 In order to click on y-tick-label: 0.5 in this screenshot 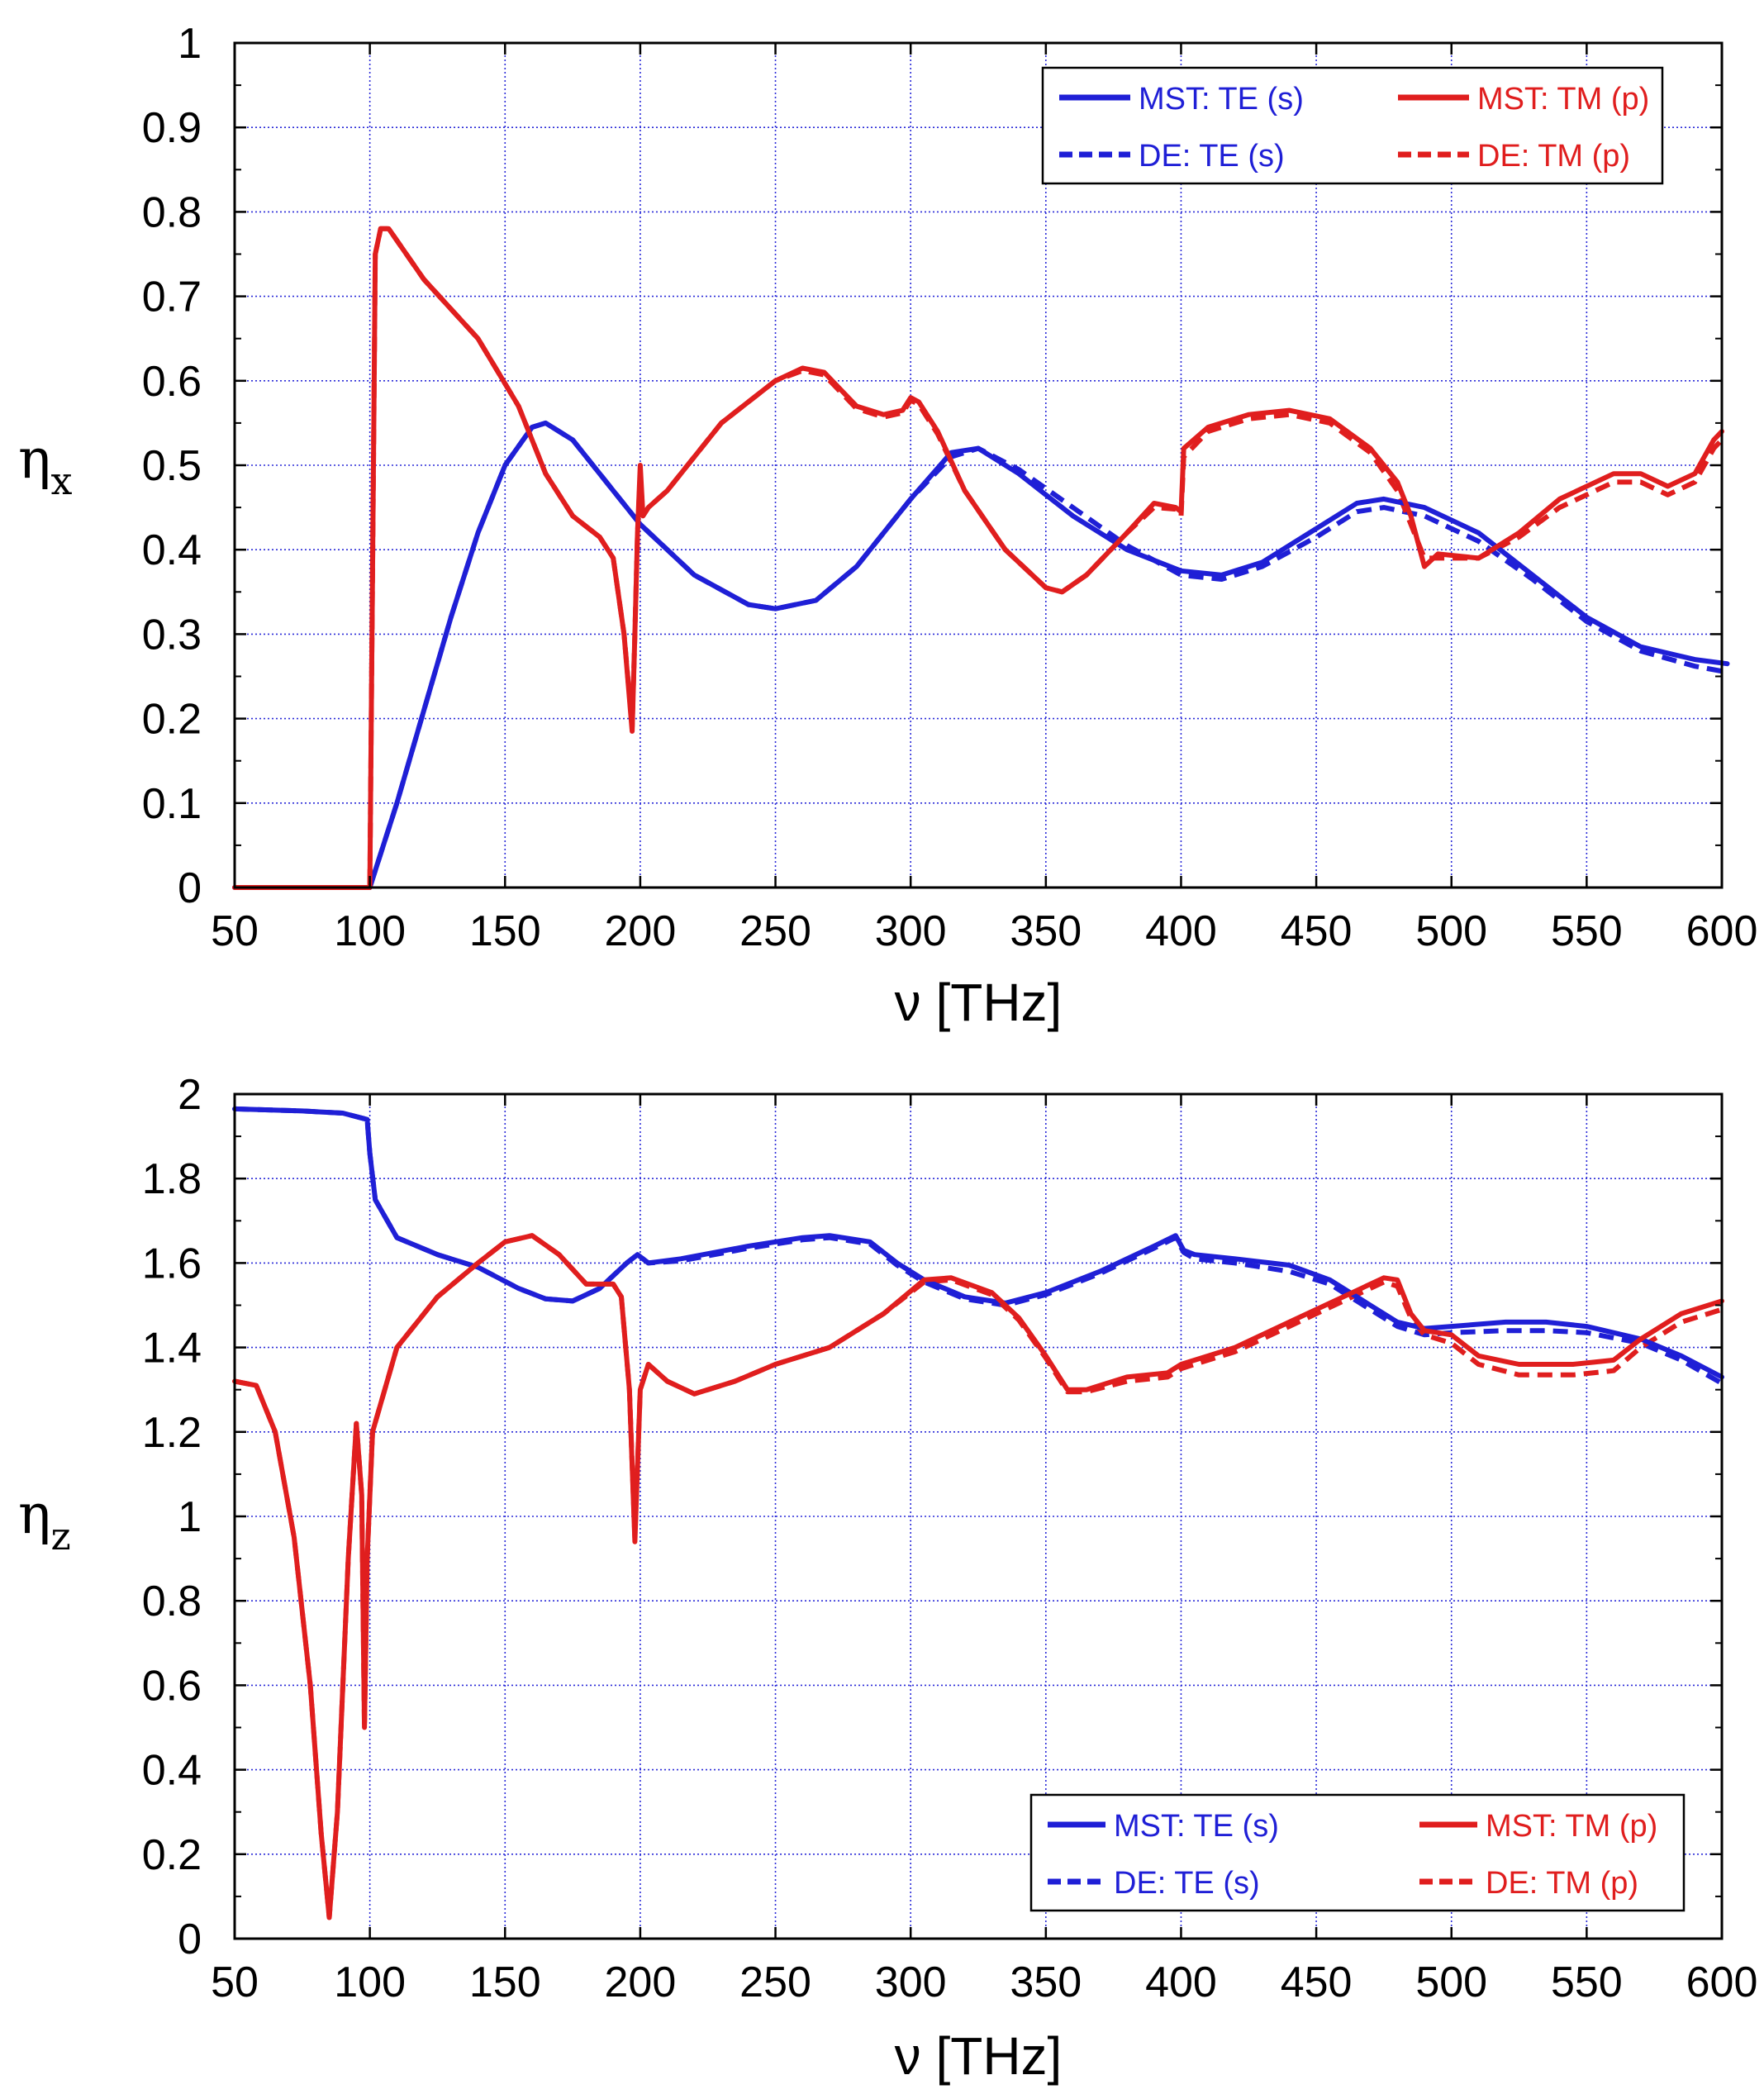, I will do `click(172, 466)`.